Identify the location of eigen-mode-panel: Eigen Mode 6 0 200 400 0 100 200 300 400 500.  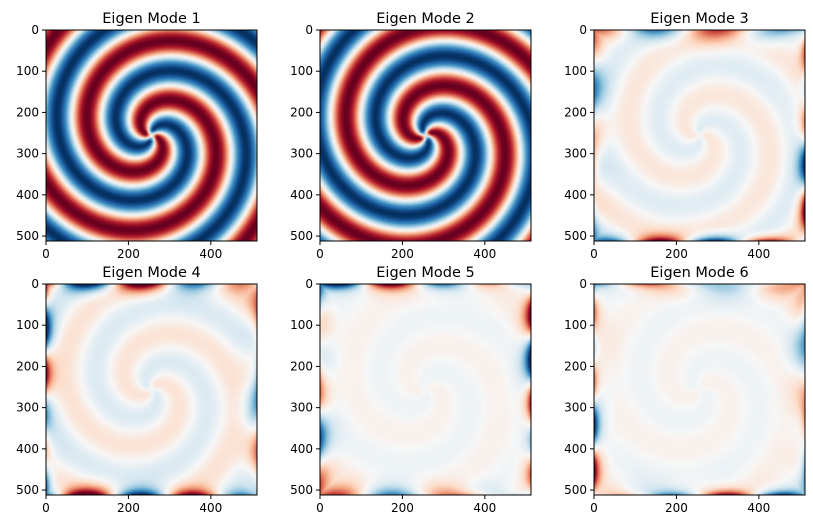
(685, 390).